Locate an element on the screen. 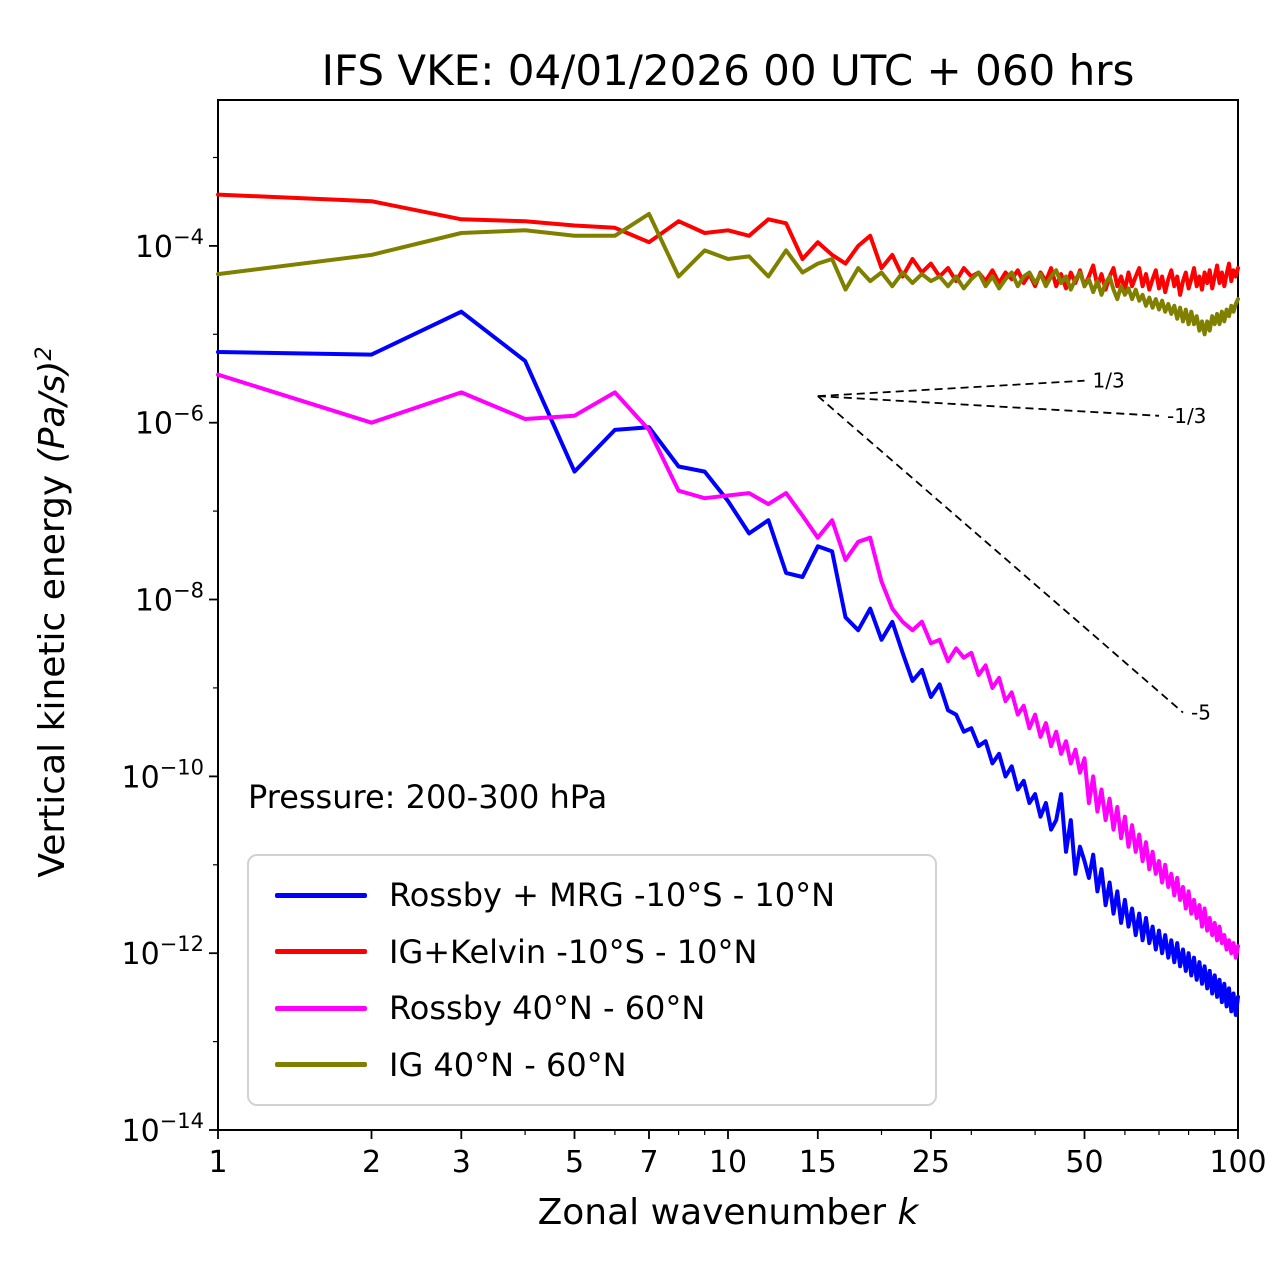 This screenshot has height=1288, width=1280. legend-line-ig-midlat is located at coordinates (321, 1065).